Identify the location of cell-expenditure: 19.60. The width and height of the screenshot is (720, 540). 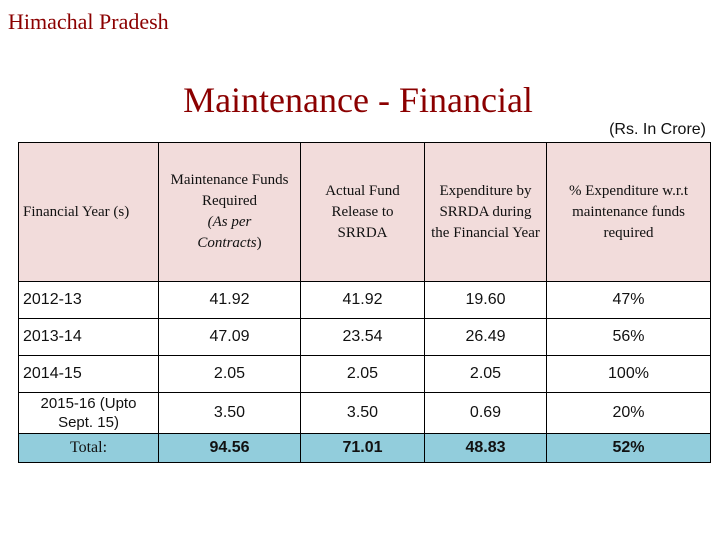
(485, 300).